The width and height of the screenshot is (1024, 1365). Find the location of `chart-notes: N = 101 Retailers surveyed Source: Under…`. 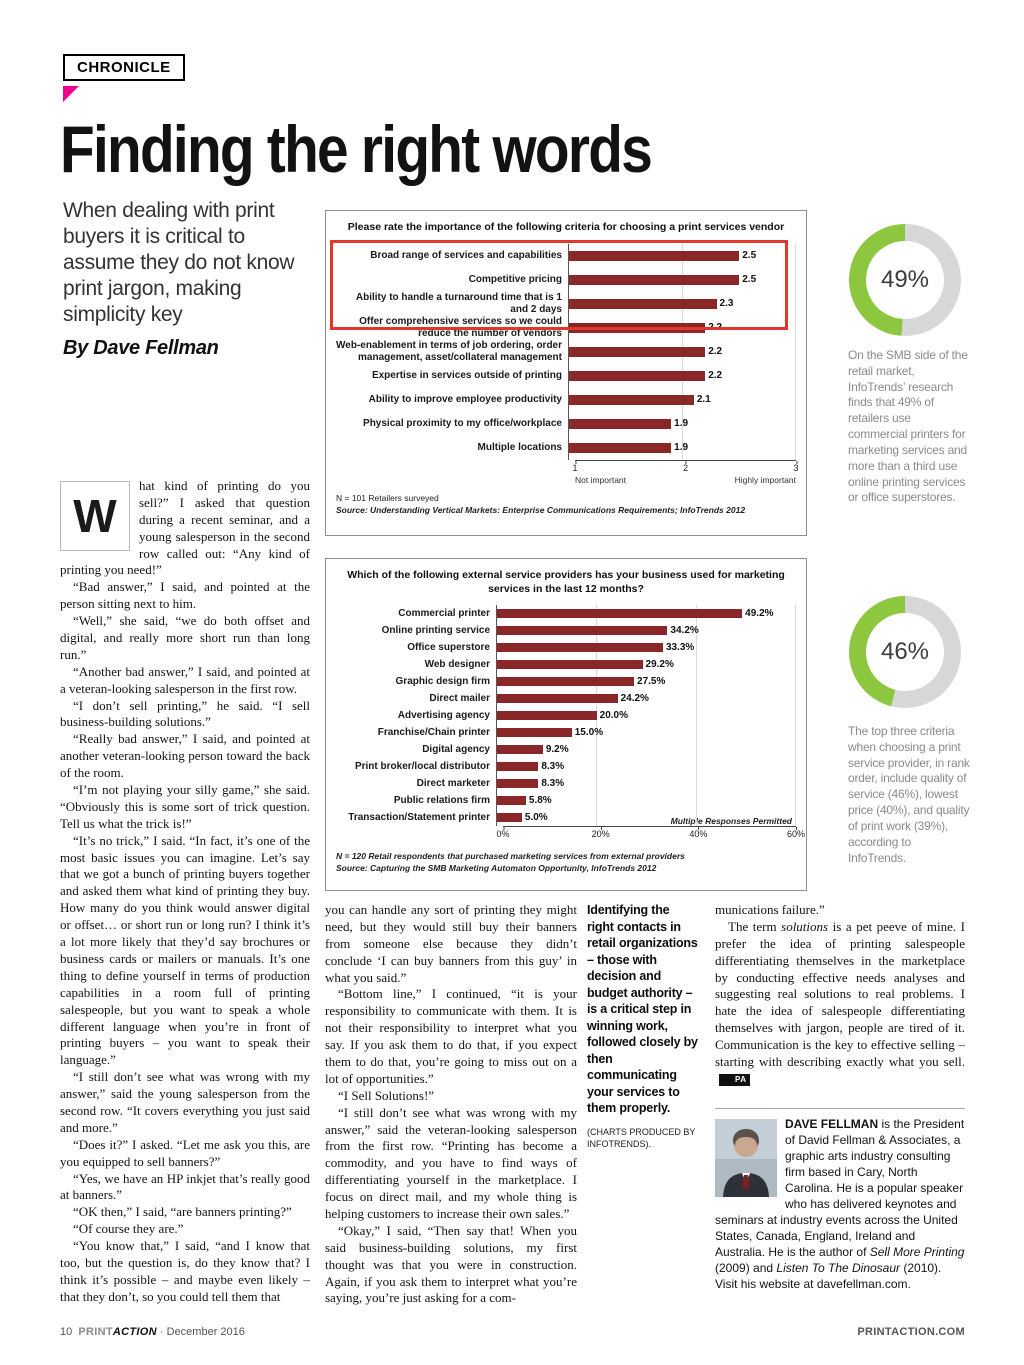

chart-notes: N = 101 Retailers surveyed Source: Under… is located at coordinates (566, 504).